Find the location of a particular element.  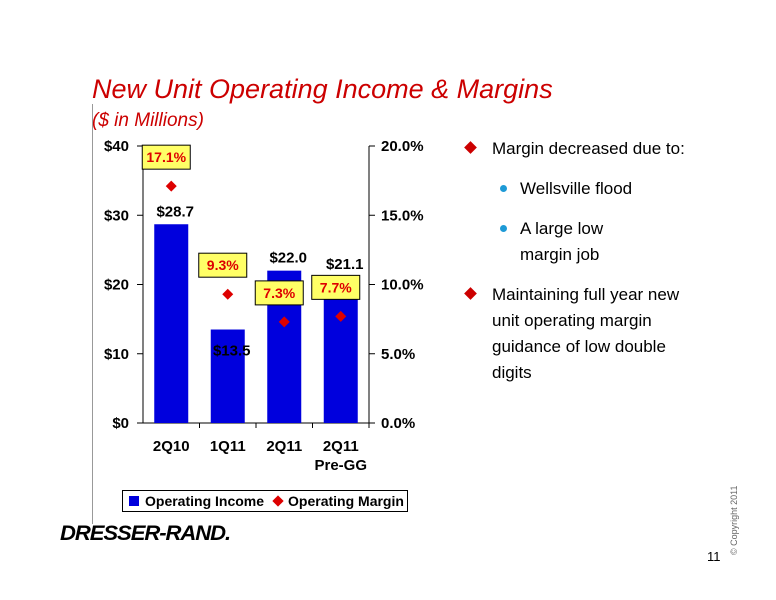

right-axis-tick-label: 15.0% is located at coordinates (402, 215).